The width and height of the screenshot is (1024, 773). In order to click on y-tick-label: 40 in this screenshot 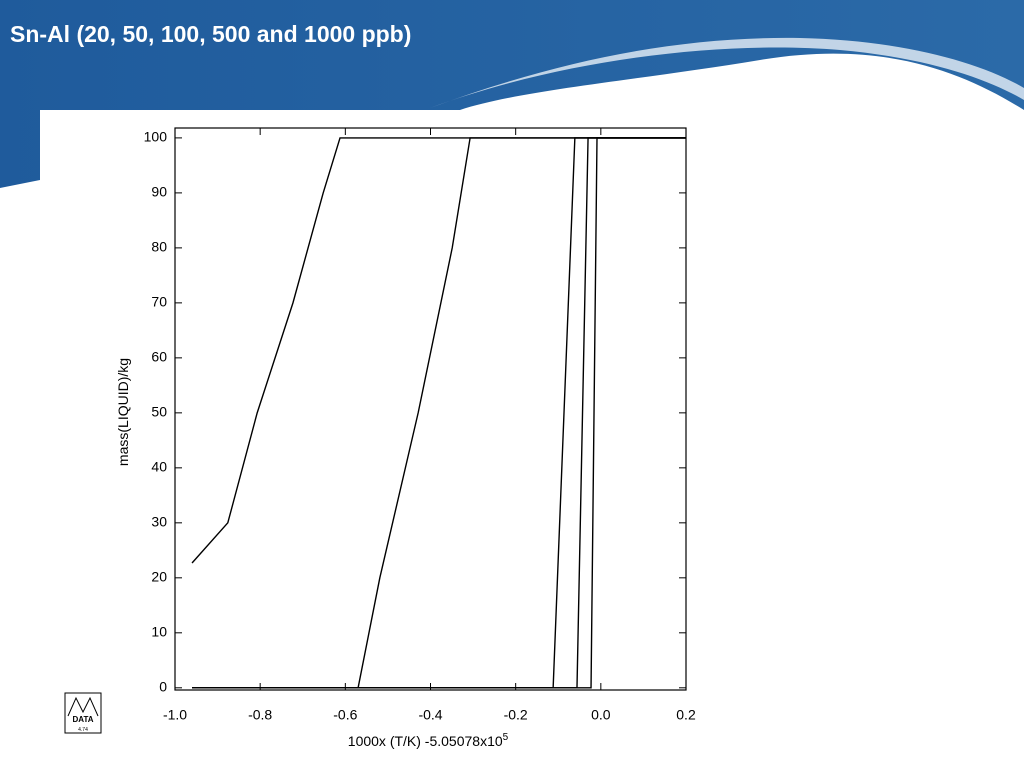, I will do `click(159, 467)`.